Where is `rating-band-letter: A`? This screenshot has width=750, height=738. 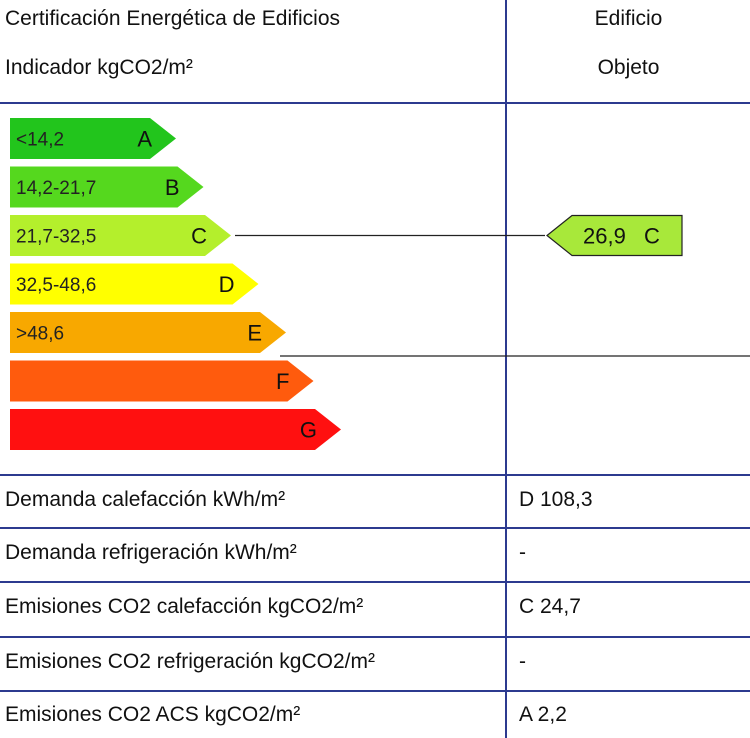
rating-band-letter: A is located at coordinates (144, 139).